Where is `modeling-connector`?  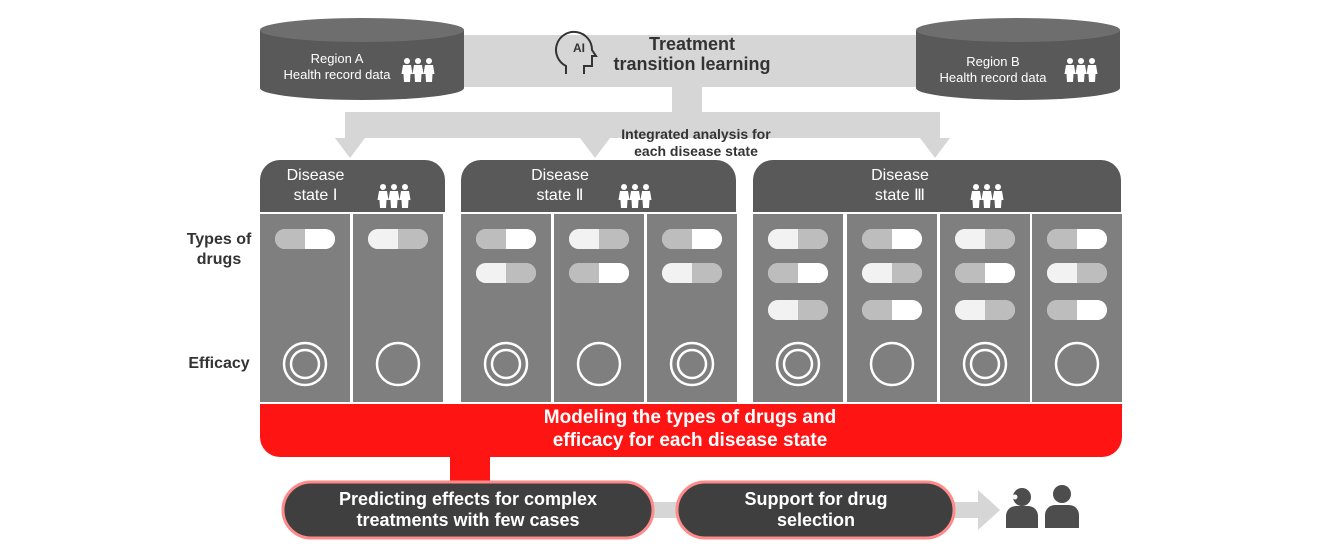 modeling-connector is located at coordinates (470, 470).